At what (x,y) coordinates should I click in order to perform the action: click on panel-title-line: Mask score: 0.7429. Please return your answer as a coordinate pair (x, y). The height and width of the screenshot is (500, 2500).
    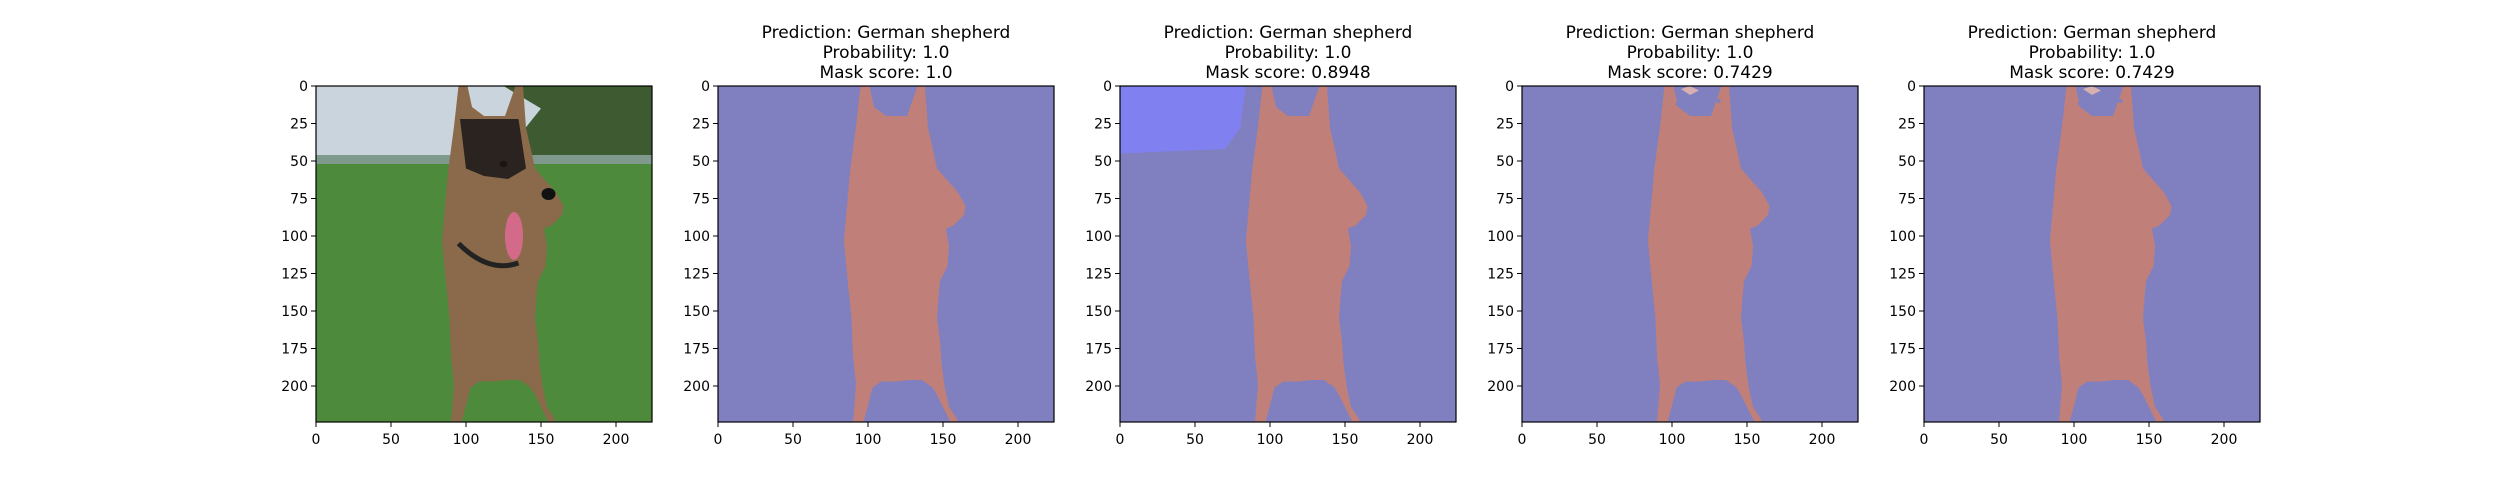
    Looking at the image, I should click on (1689, 73).